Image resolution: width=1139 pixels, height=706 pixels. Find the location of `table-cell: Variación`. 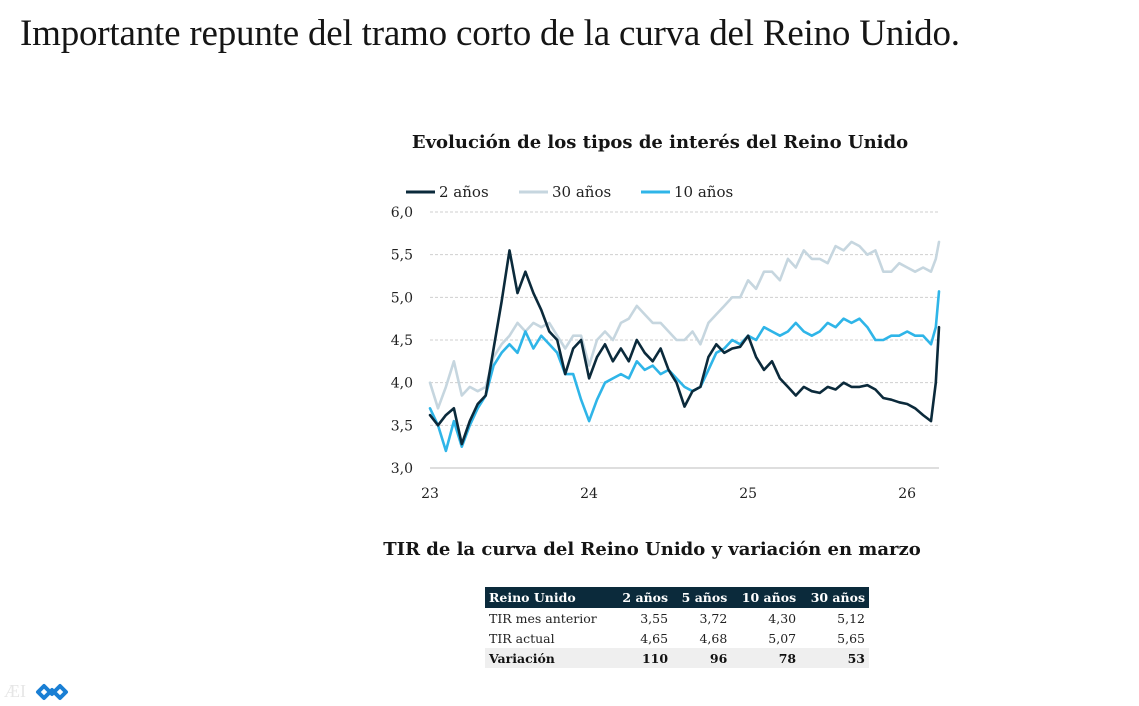

table-cell: Variación is located at coordinates (549, 658).